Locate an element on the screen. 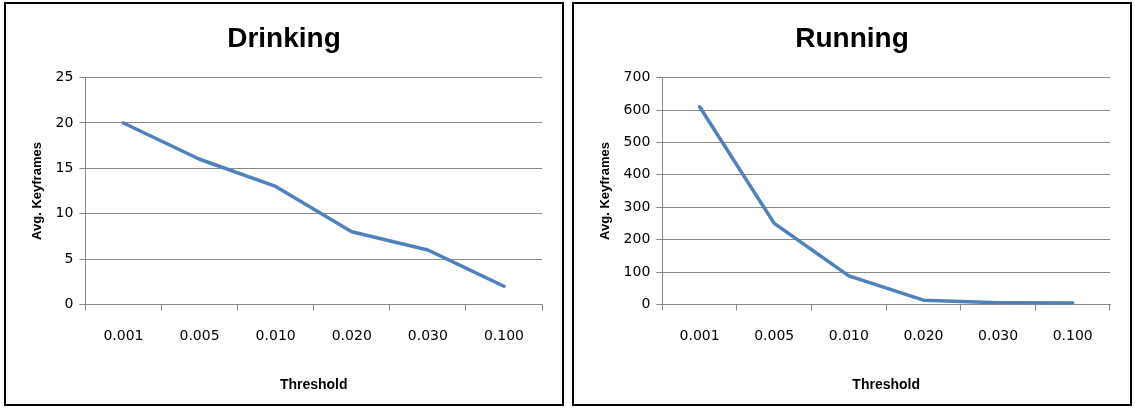 Image resolution: width=1141 pixels, height=412 pixels. y-tick-label: 500 is located at coordinates (637, 141).